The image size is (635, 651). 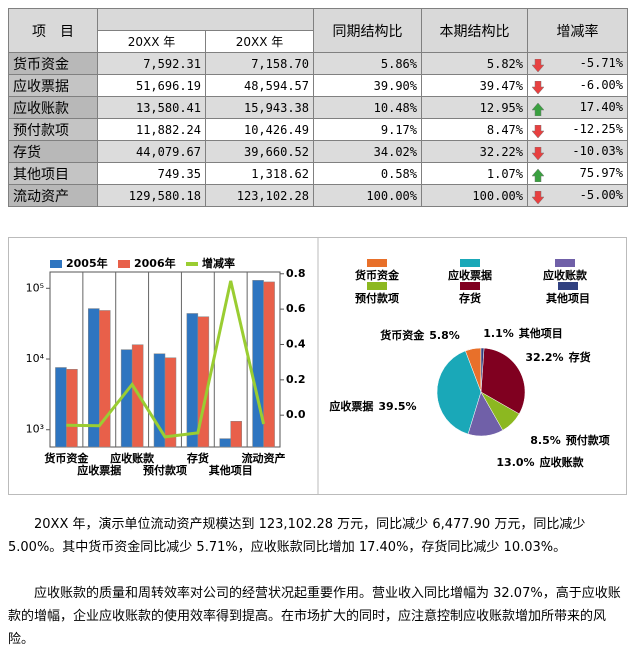 What do you see at coordinates (151, 195) in the screenshot?
I see `table-cell: 129,580.18` at bounding box center [151, 195].